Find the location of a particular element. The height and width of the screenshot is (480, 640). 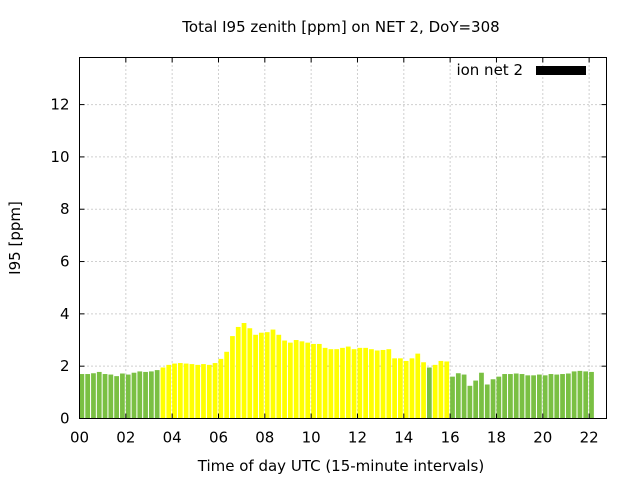

x-tick-label: 00 is located at coordinates (79, 438).